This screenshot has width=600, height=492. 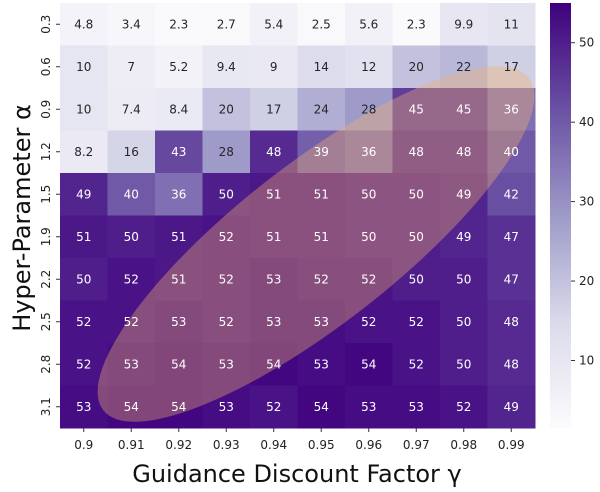 I want to click on cell-value-label: 12, so click(x=368, y=67).